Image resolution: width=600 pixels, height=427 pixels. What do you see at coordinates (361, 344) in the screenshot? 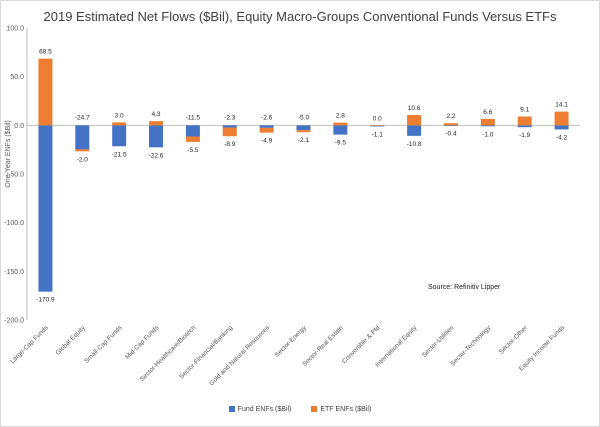
I see `x-tick-label: Convertible & Pfd` at bounding box center [361, 344].